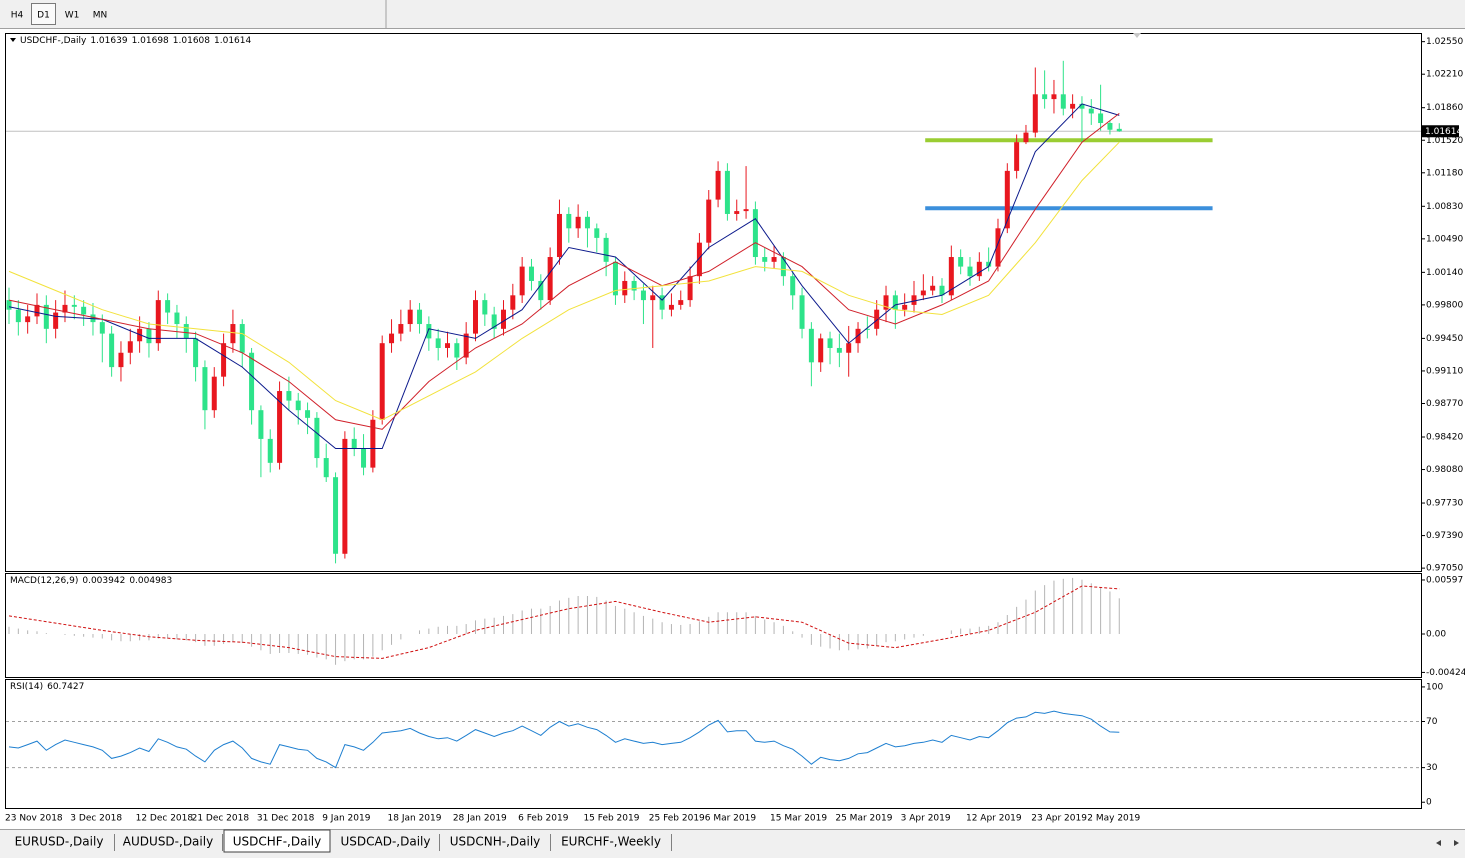  What do you see at coordinates (1432, 722) in the screenshot?
I see `y-tick-label: 70` at bounding box center [1432, 722].